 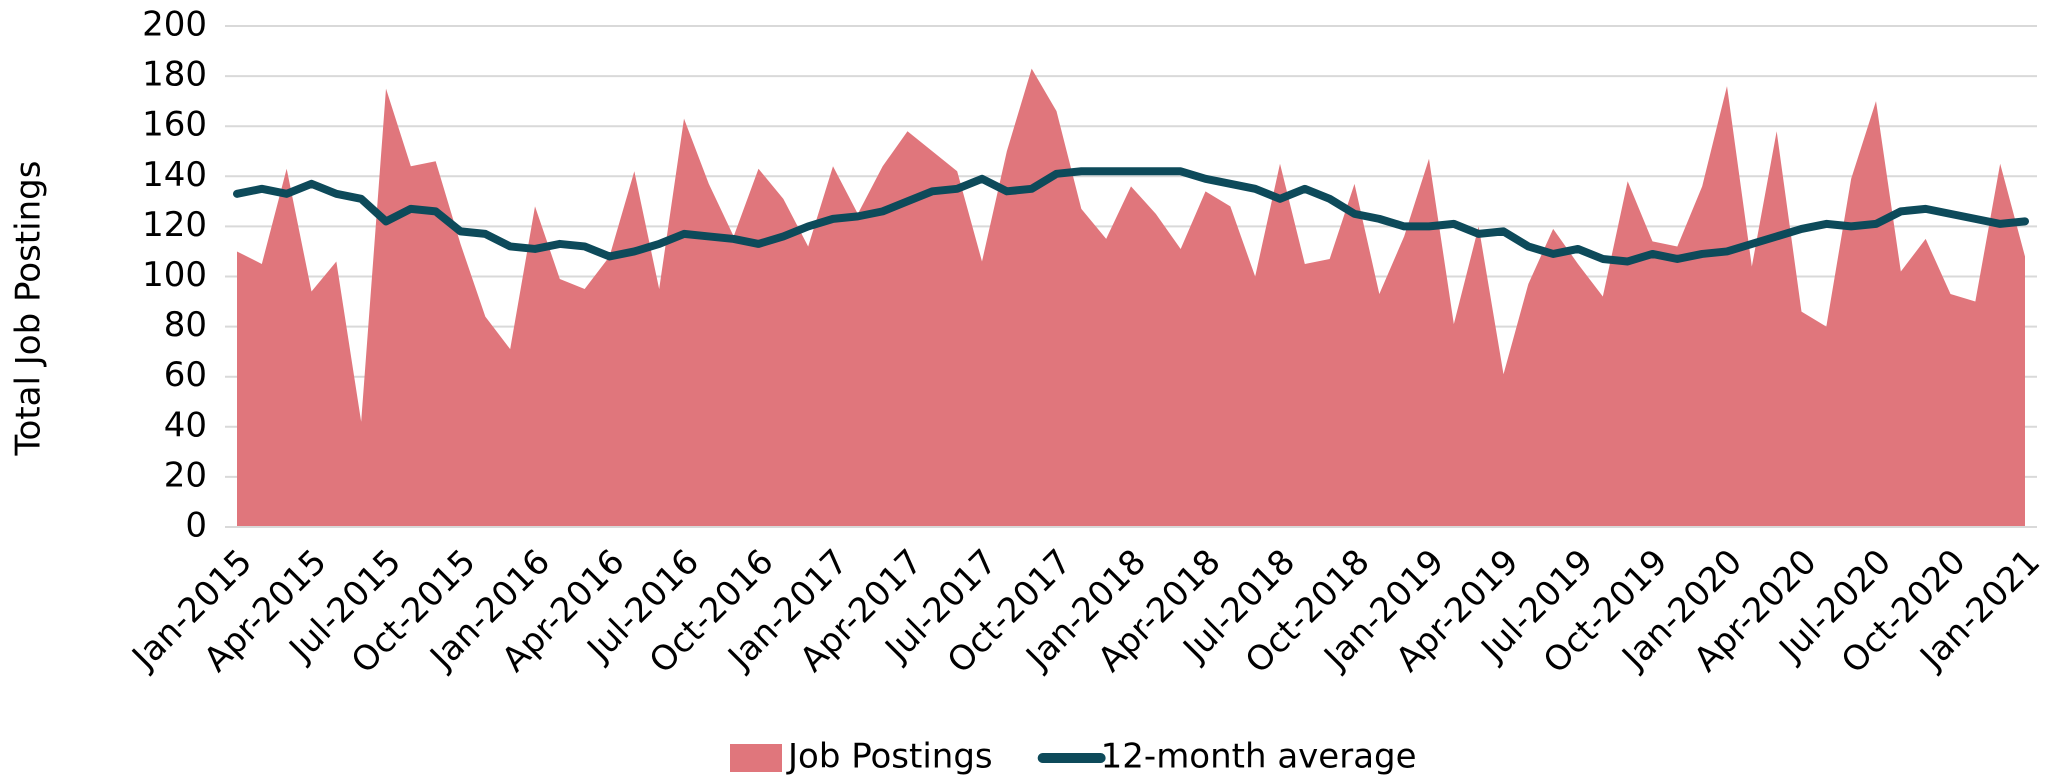 What do you see at coordinates (756, 758) in the screenshot?
I see `legend-swatch` at bounding box center [756, 758].